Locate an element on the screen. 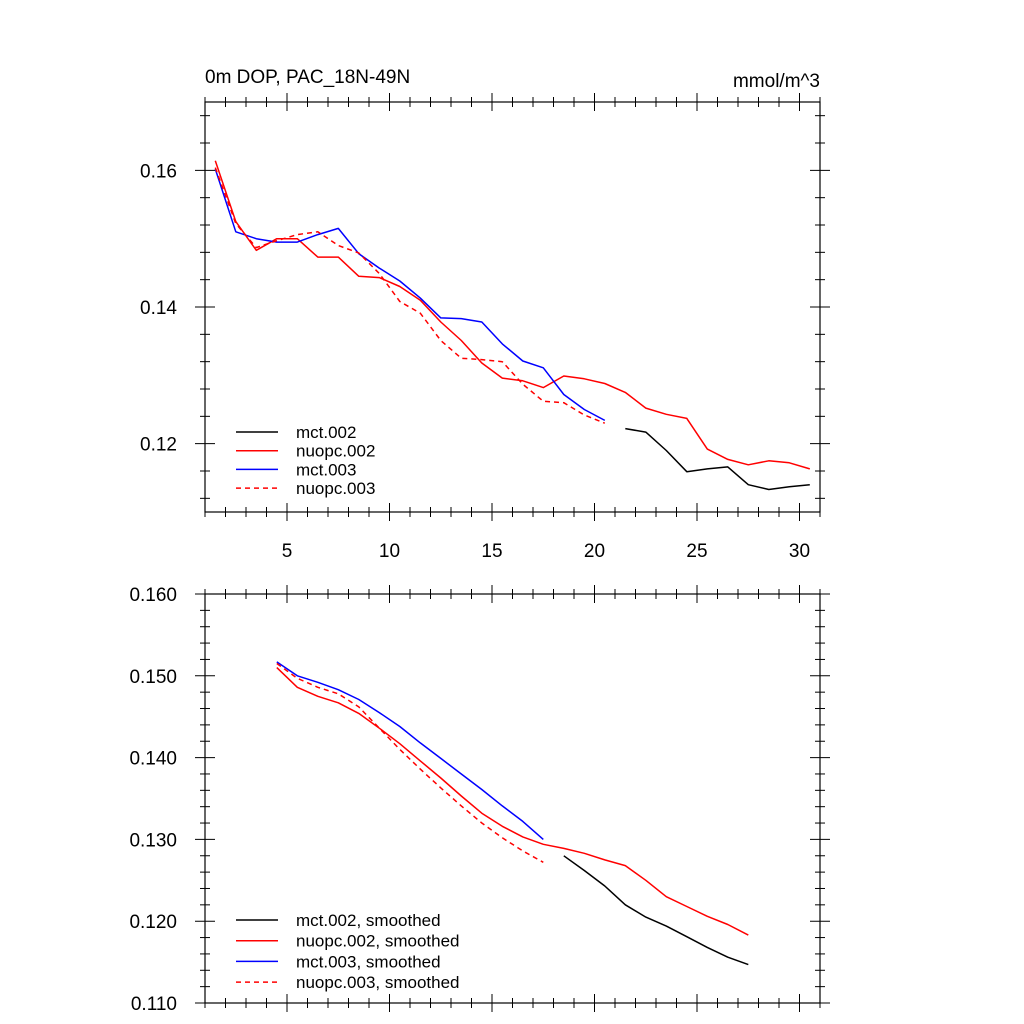  series-line-mct-002-smoothed is located at coordinates (656, 910).